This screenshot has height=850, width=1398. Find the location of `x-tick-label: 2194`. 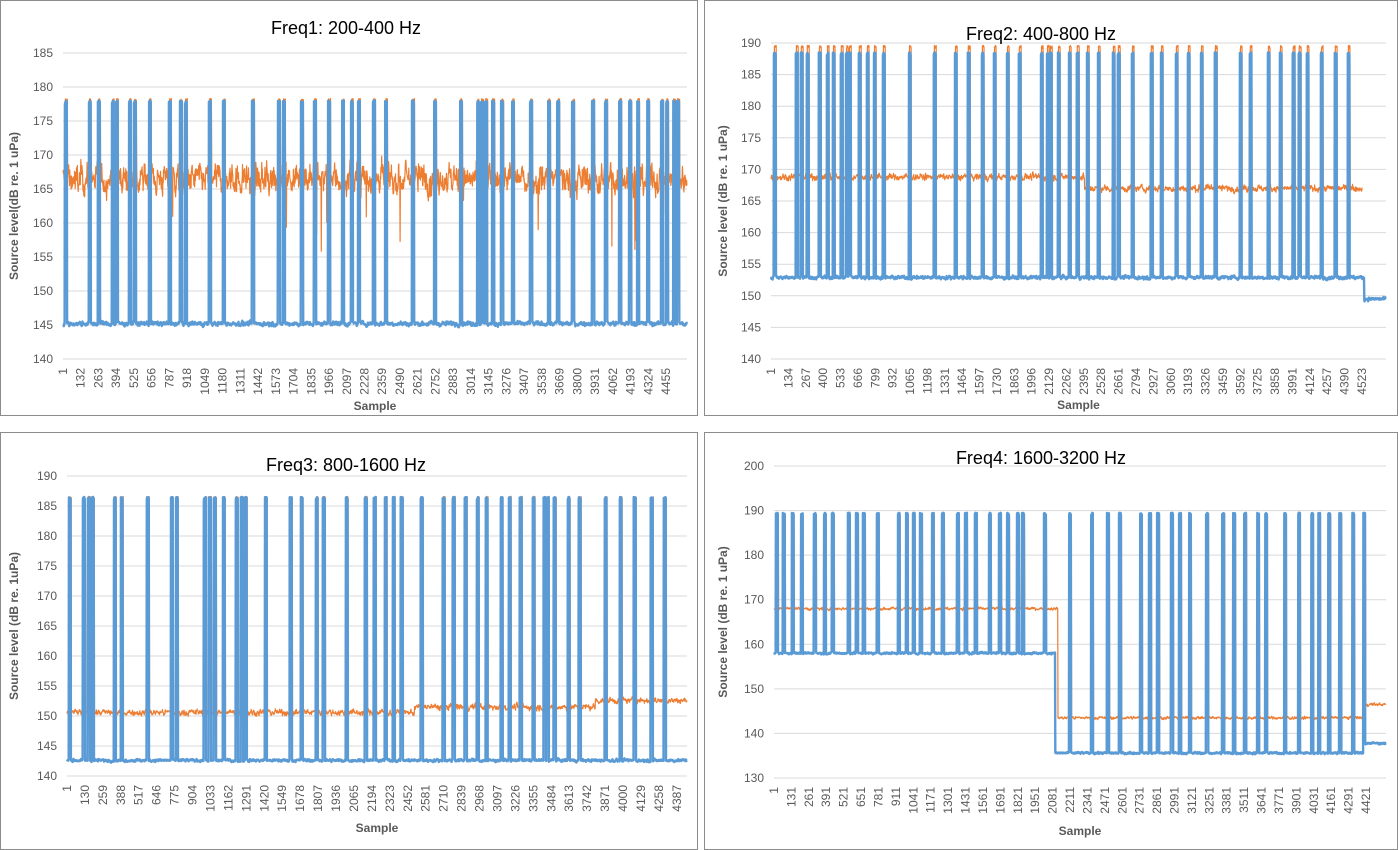

x-tick-label: 2194 is located at coordinates (372, 798).